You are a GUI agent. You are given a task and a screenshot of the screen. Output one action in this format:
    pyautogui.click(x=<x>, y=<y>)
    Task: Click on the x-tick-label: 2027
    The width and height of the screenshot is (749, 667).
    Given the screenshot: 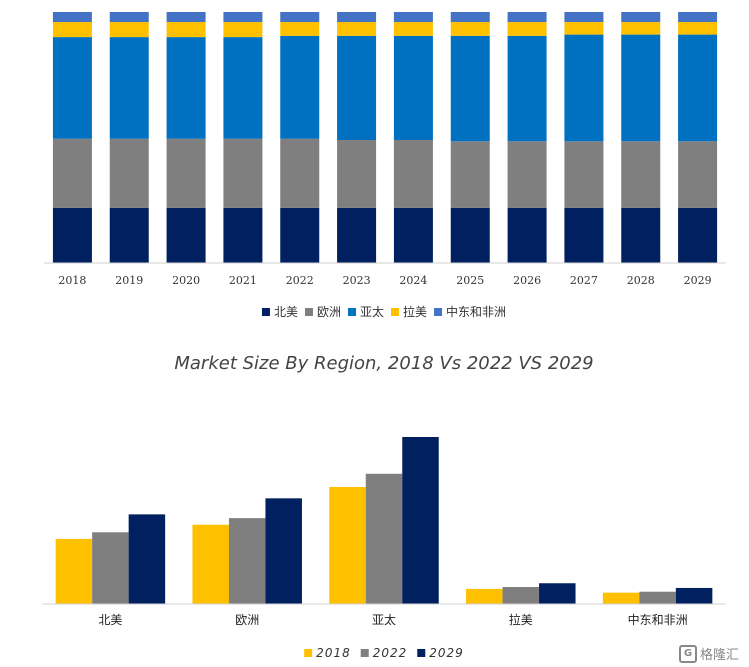 What is the action you would take?
    pyautogui.click(x=584, y=280)
    